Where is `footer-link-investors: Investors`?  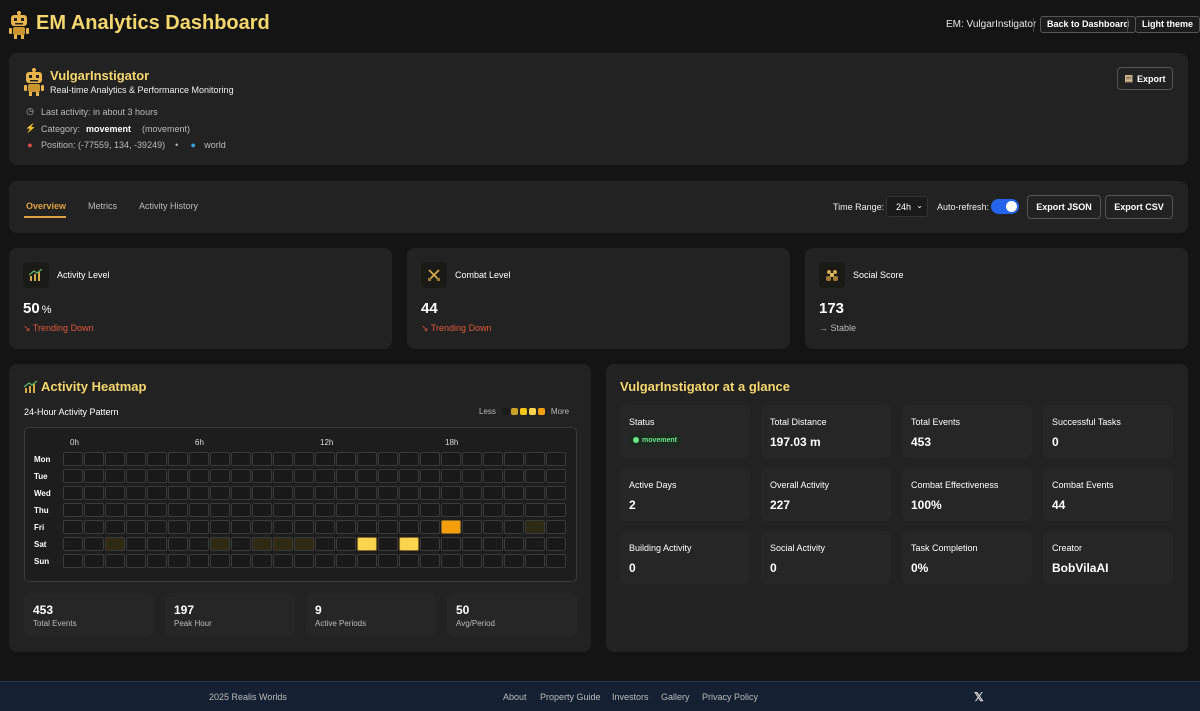
footer-link-investors: Investors is located at coordinates (630, 697).